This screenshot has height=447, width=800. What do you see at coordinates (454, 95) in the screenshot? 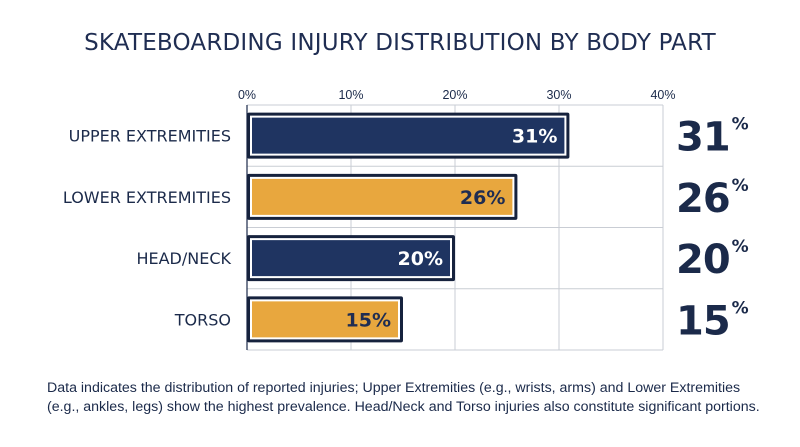
I see `x-tick-label: 20%` at bounding box center [454, 95].